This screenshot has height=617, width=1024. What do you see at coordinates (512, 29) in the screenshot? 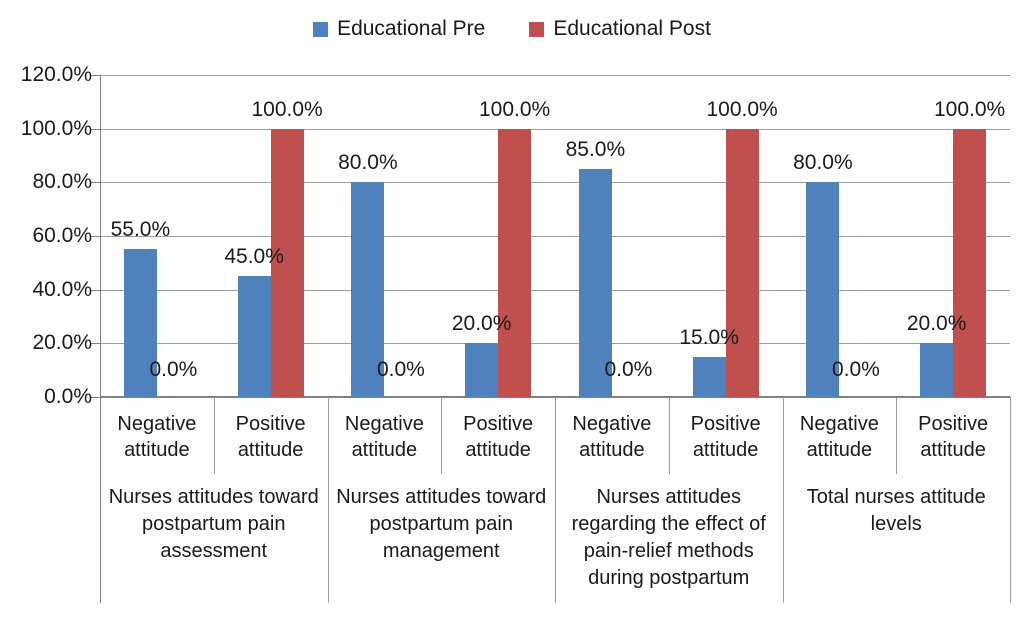
I see `chart-legend: Educational Pre Educational Post` at bounding box center [512, 29].